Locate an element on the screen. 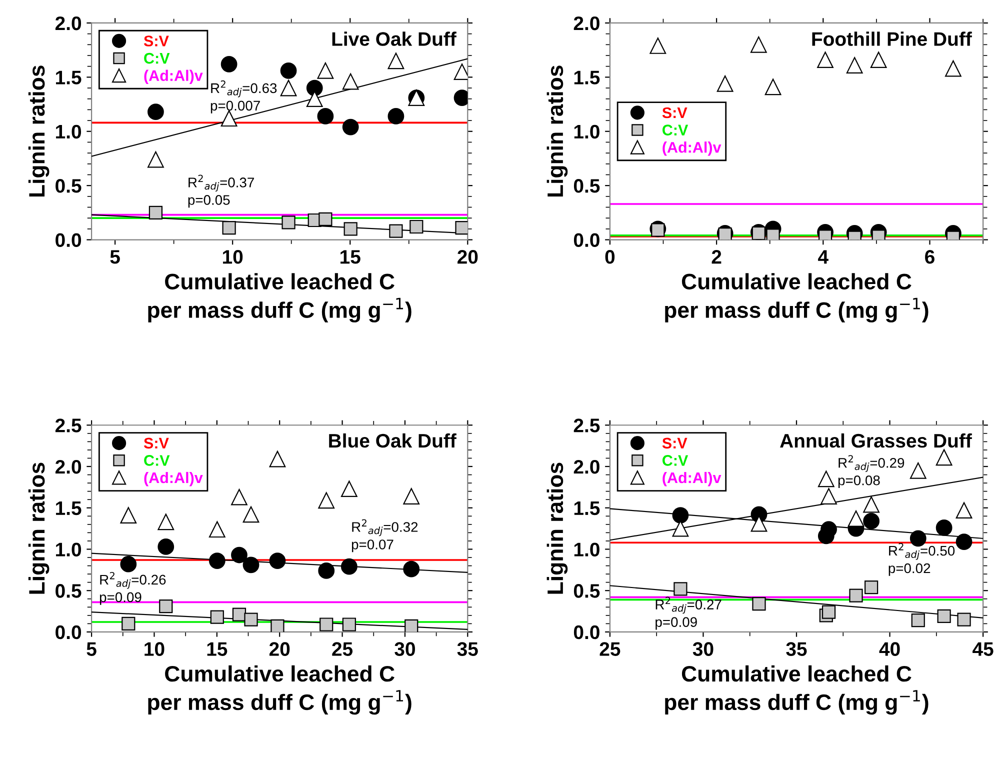  chart-title: Foothill Pine Duff is located at coordinates (892, 39).